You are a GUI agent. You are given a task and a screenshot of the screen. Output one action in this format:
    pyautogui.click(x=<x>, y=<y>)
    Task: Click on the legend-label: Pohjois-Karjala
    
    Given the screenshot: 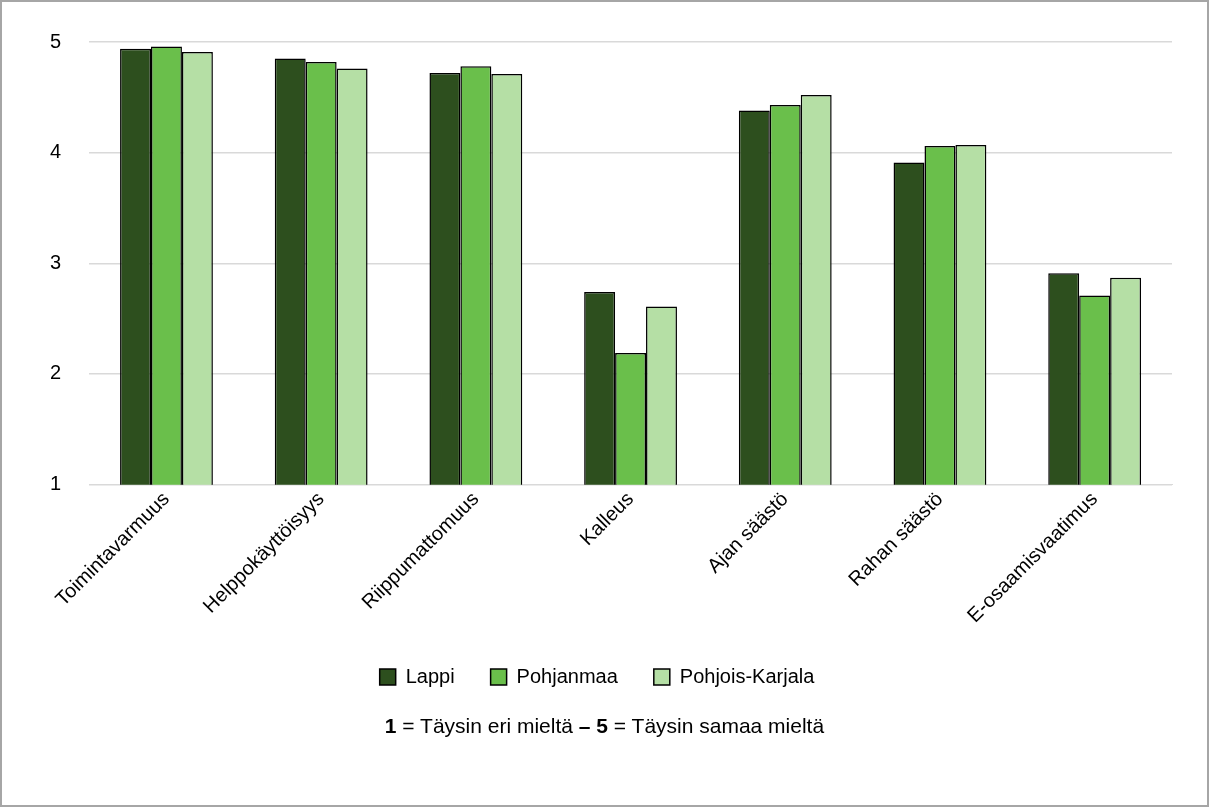 What is the action you would take?
    pyautogui.click(x=747, y=675)
    